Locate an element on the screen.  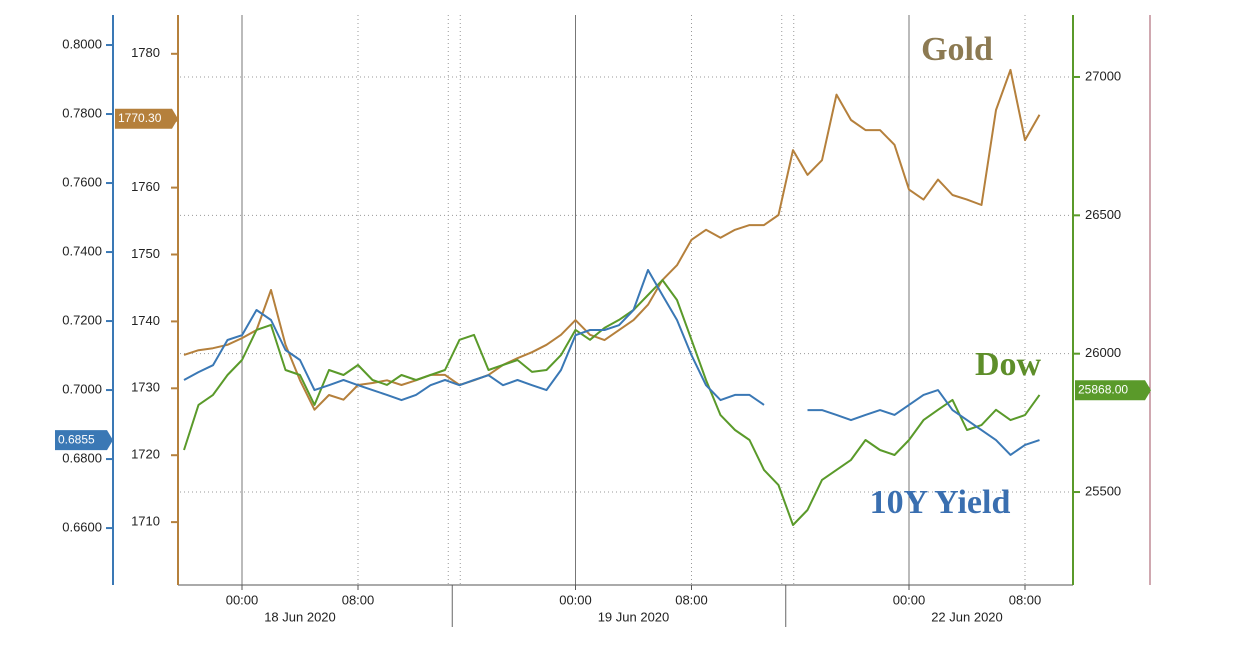
y2-tick-label: 27000 is located at coordinates (1103, 75).